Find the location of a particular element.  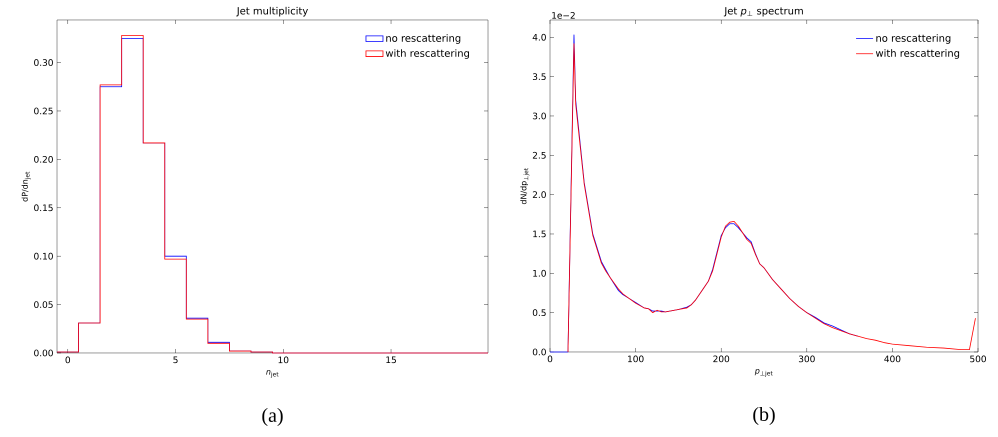

x-tick-label: 200 is located at coordinates (721, 359).